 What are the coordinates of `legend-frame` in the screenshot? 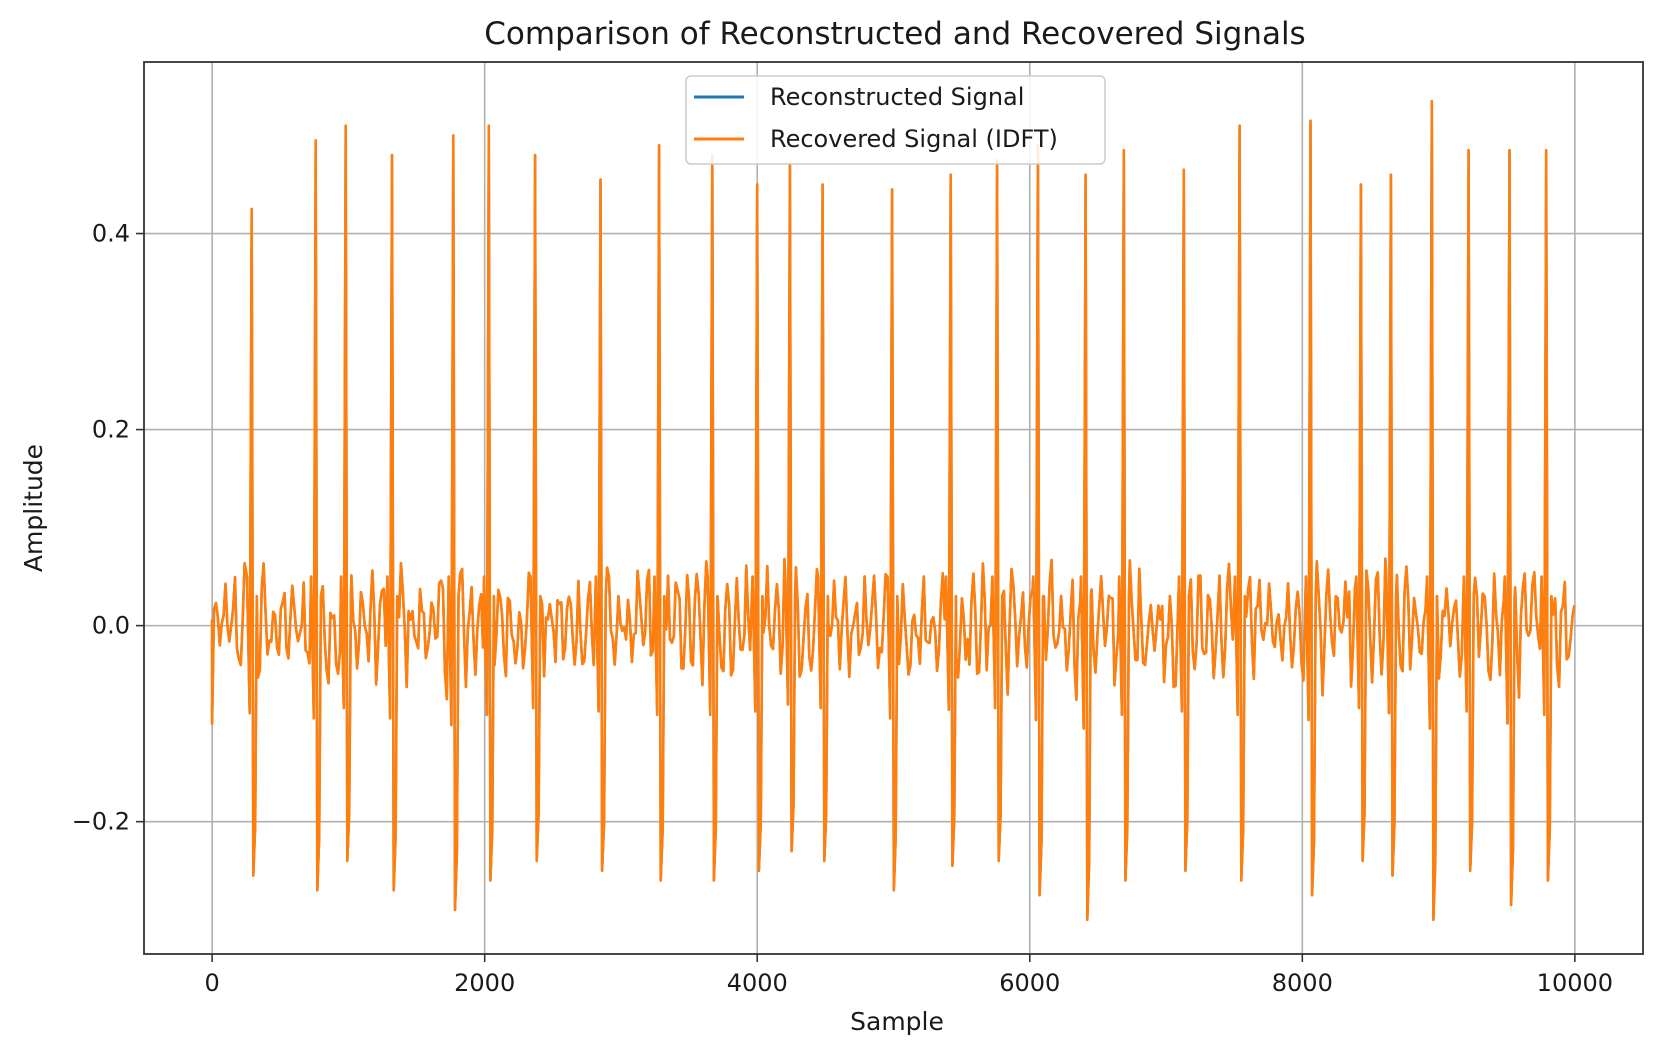 It's located at (895, 120).